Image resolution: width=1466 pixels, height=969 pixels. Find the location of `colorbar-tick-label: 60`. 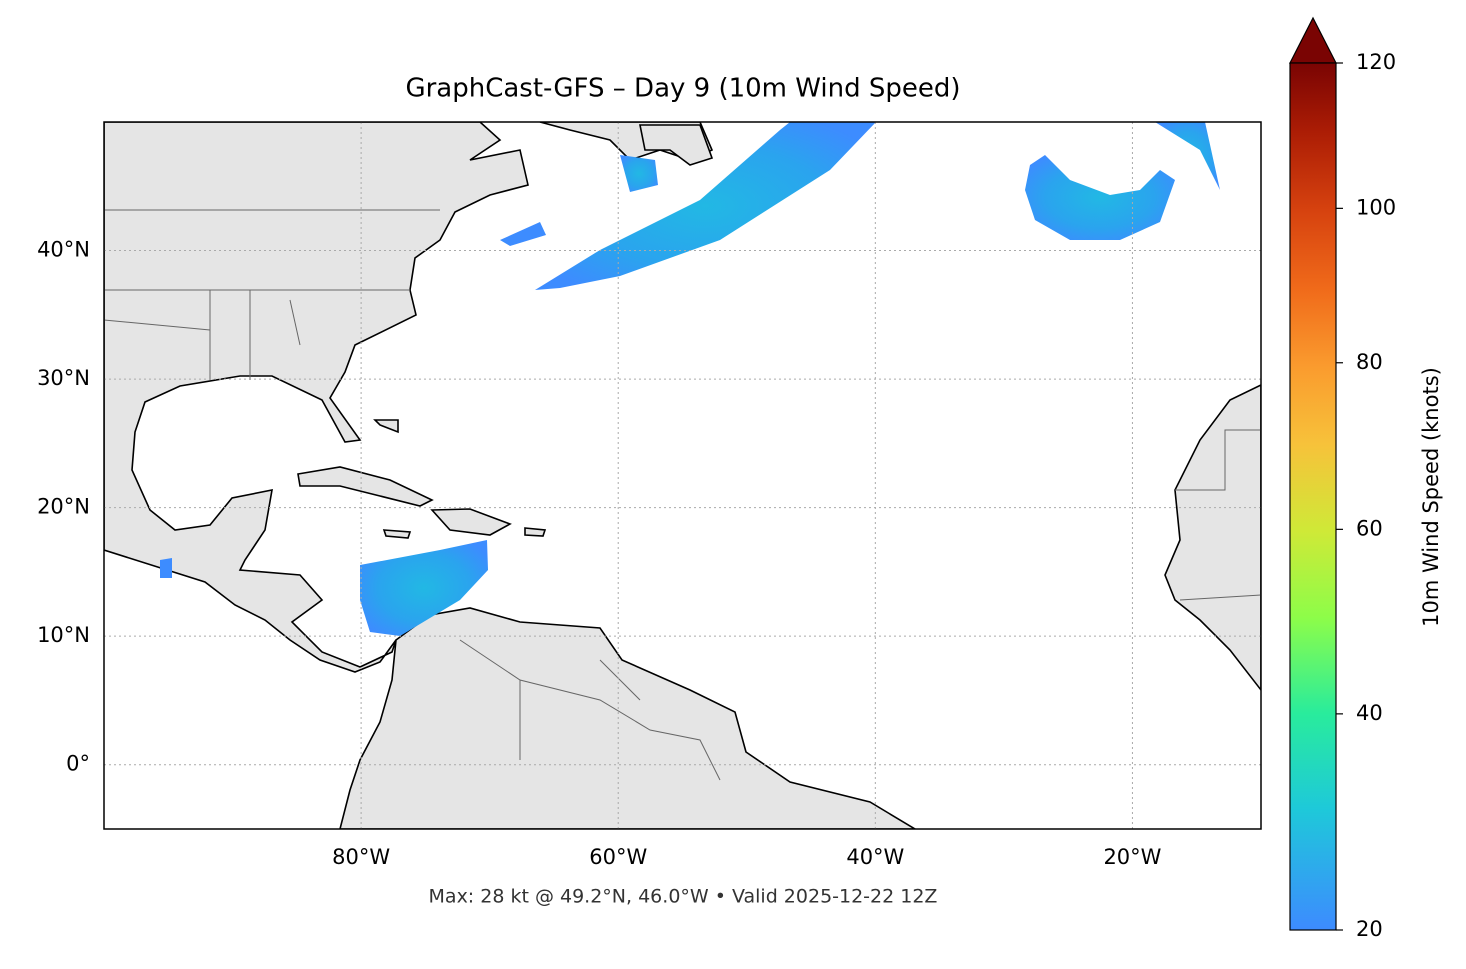

colorbar-tick-label: 60 is located at coordinates (1369, 528).